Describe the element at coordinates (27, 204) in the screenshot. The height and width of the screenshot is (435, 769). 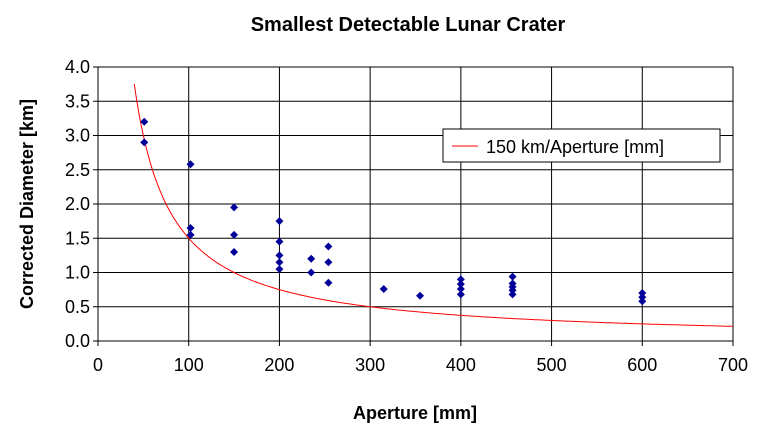
I see `y-axis-label: Corrected Diameter [km]` at that location.